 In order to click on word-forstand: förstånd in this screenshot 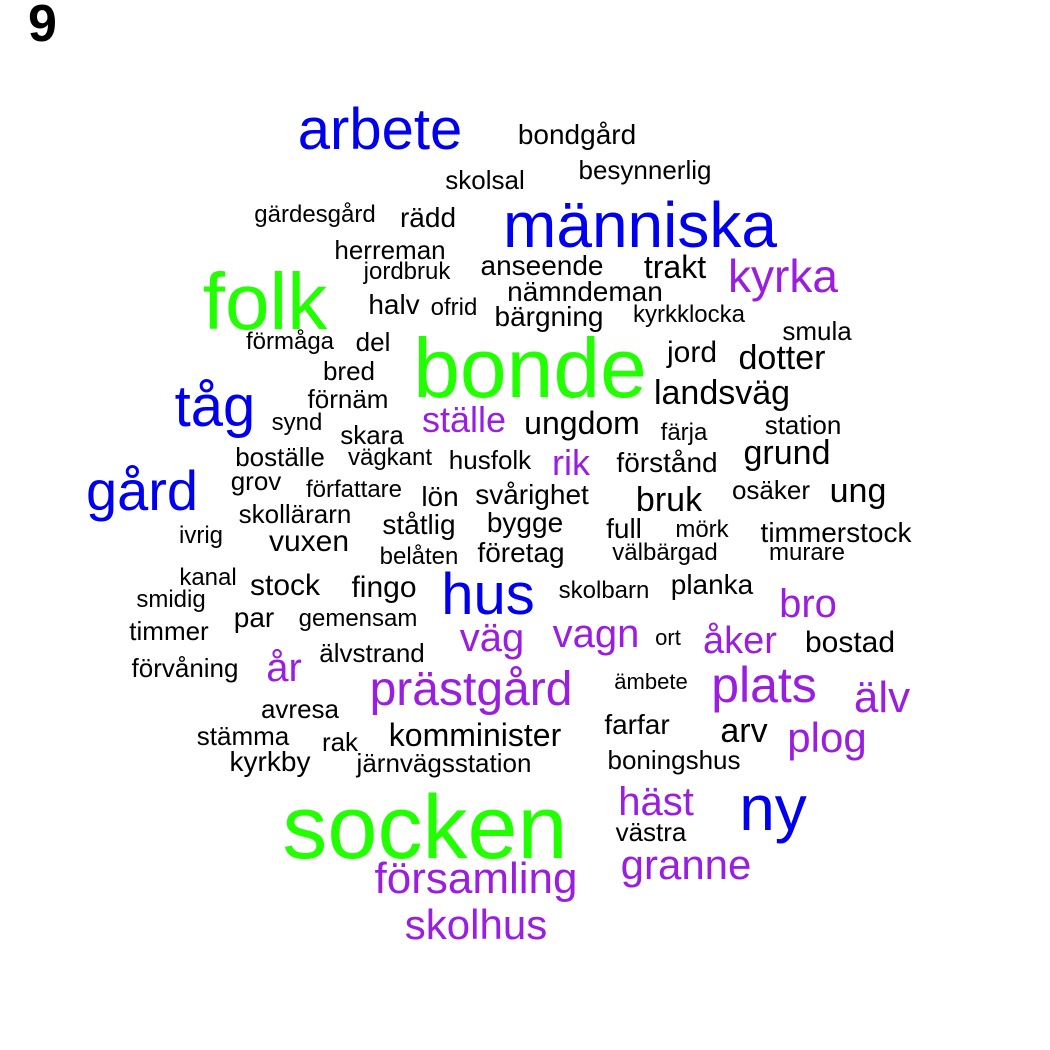, I will do `click(667, 462)`.